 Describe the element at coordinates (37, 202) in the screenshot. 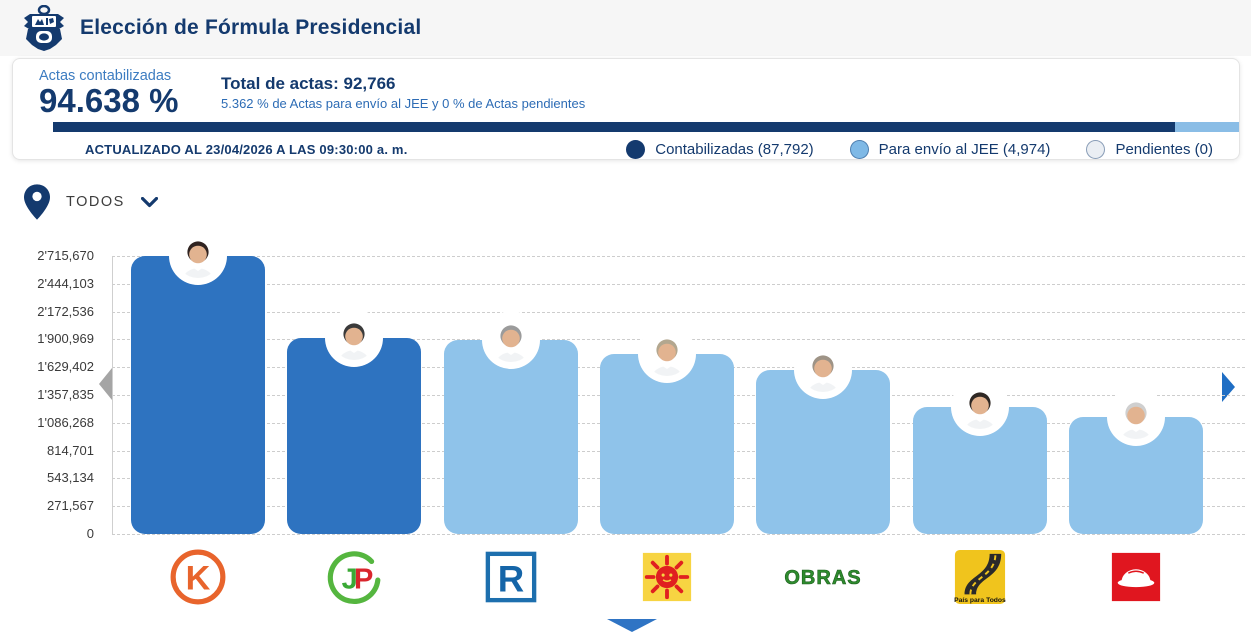

I see `location-pin-icon` at that location.